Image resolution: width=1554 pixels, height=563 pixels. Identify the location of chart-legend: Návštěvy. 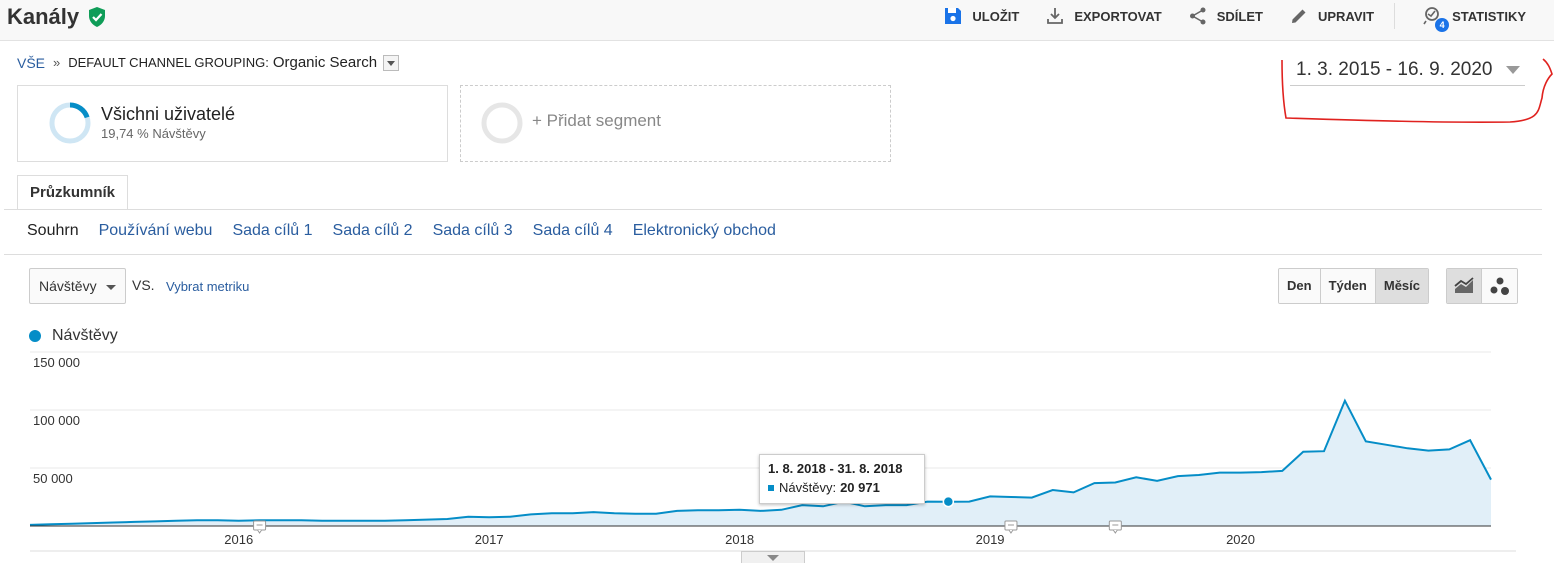
(73, 336).